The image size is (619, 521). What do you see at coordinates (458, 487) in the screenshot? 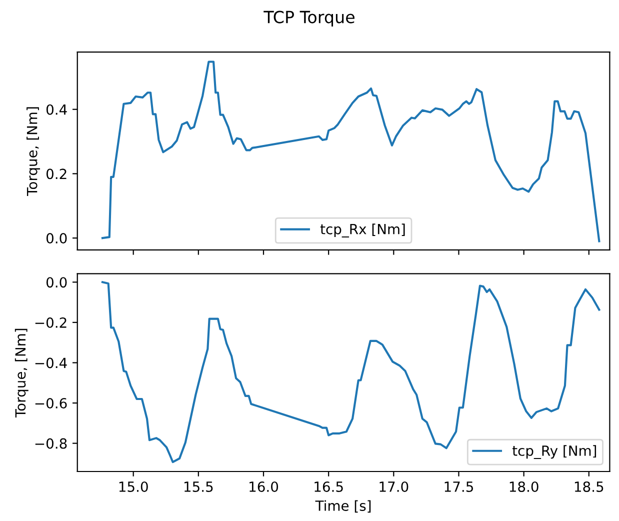
I see `x-tick-label: 17.5` at bounding box center [458, 487].